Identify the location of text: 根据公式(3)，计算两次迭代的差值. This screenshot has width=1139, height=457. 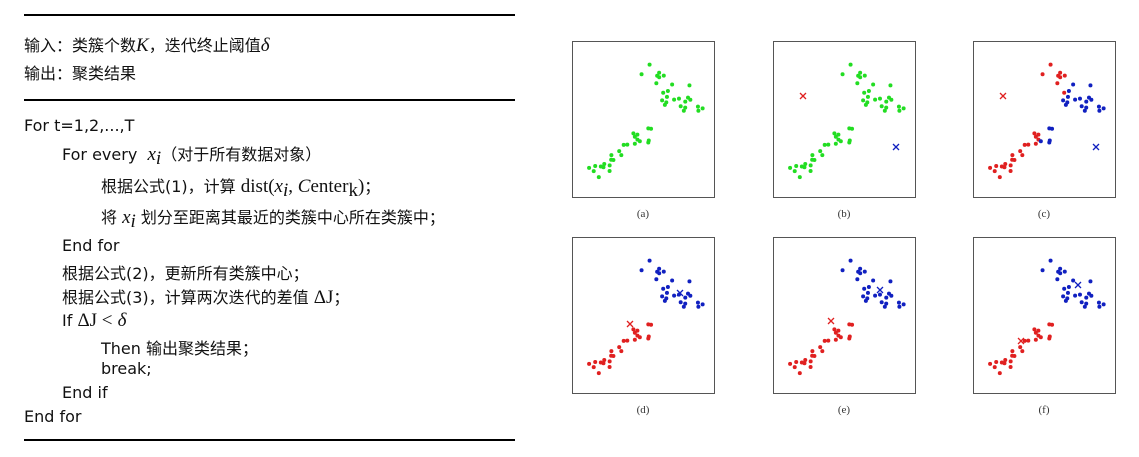
(188, 297).